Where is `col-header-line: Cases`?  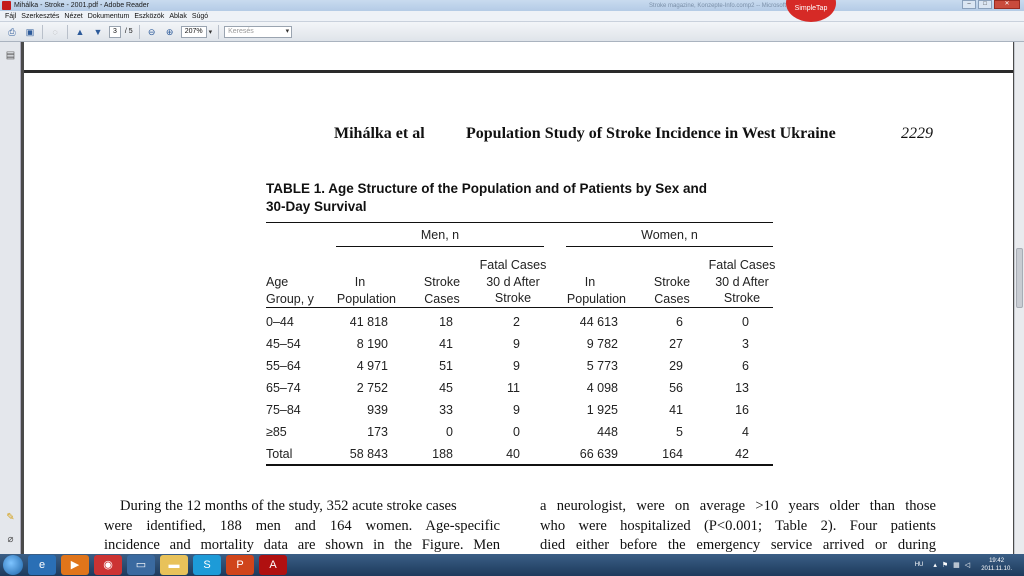 col-header-line: Cases is located at coordinates (442, 298).